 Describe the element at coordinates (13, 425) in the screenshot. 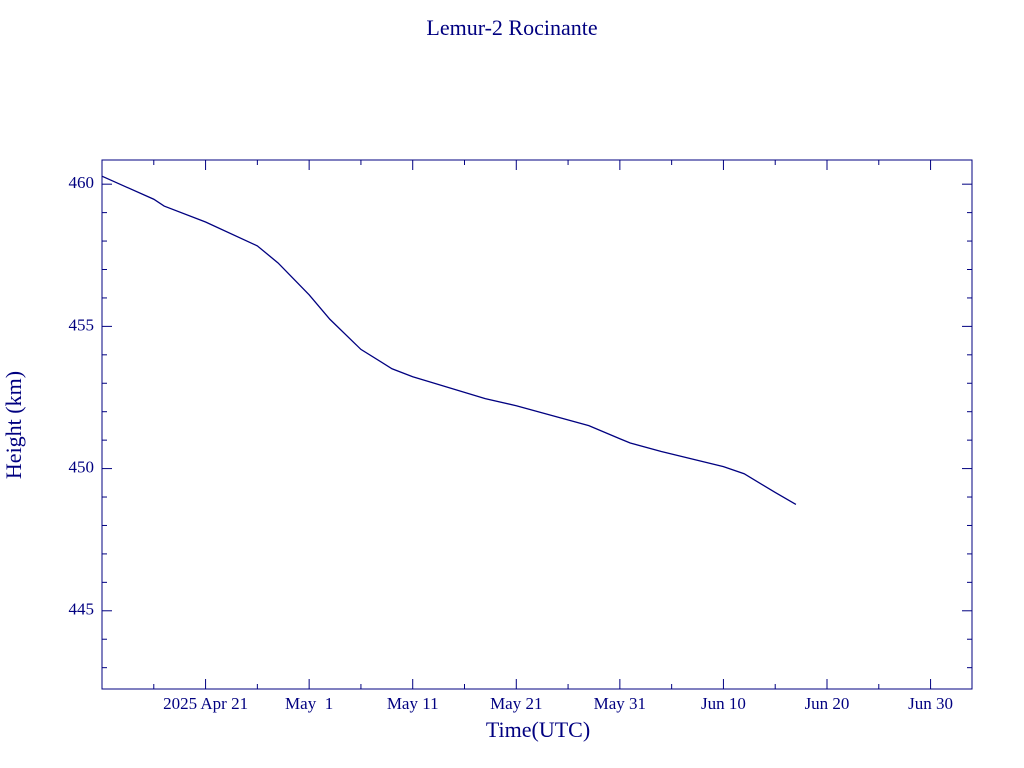

I see `y-axis-label: Height (km)` at that location.